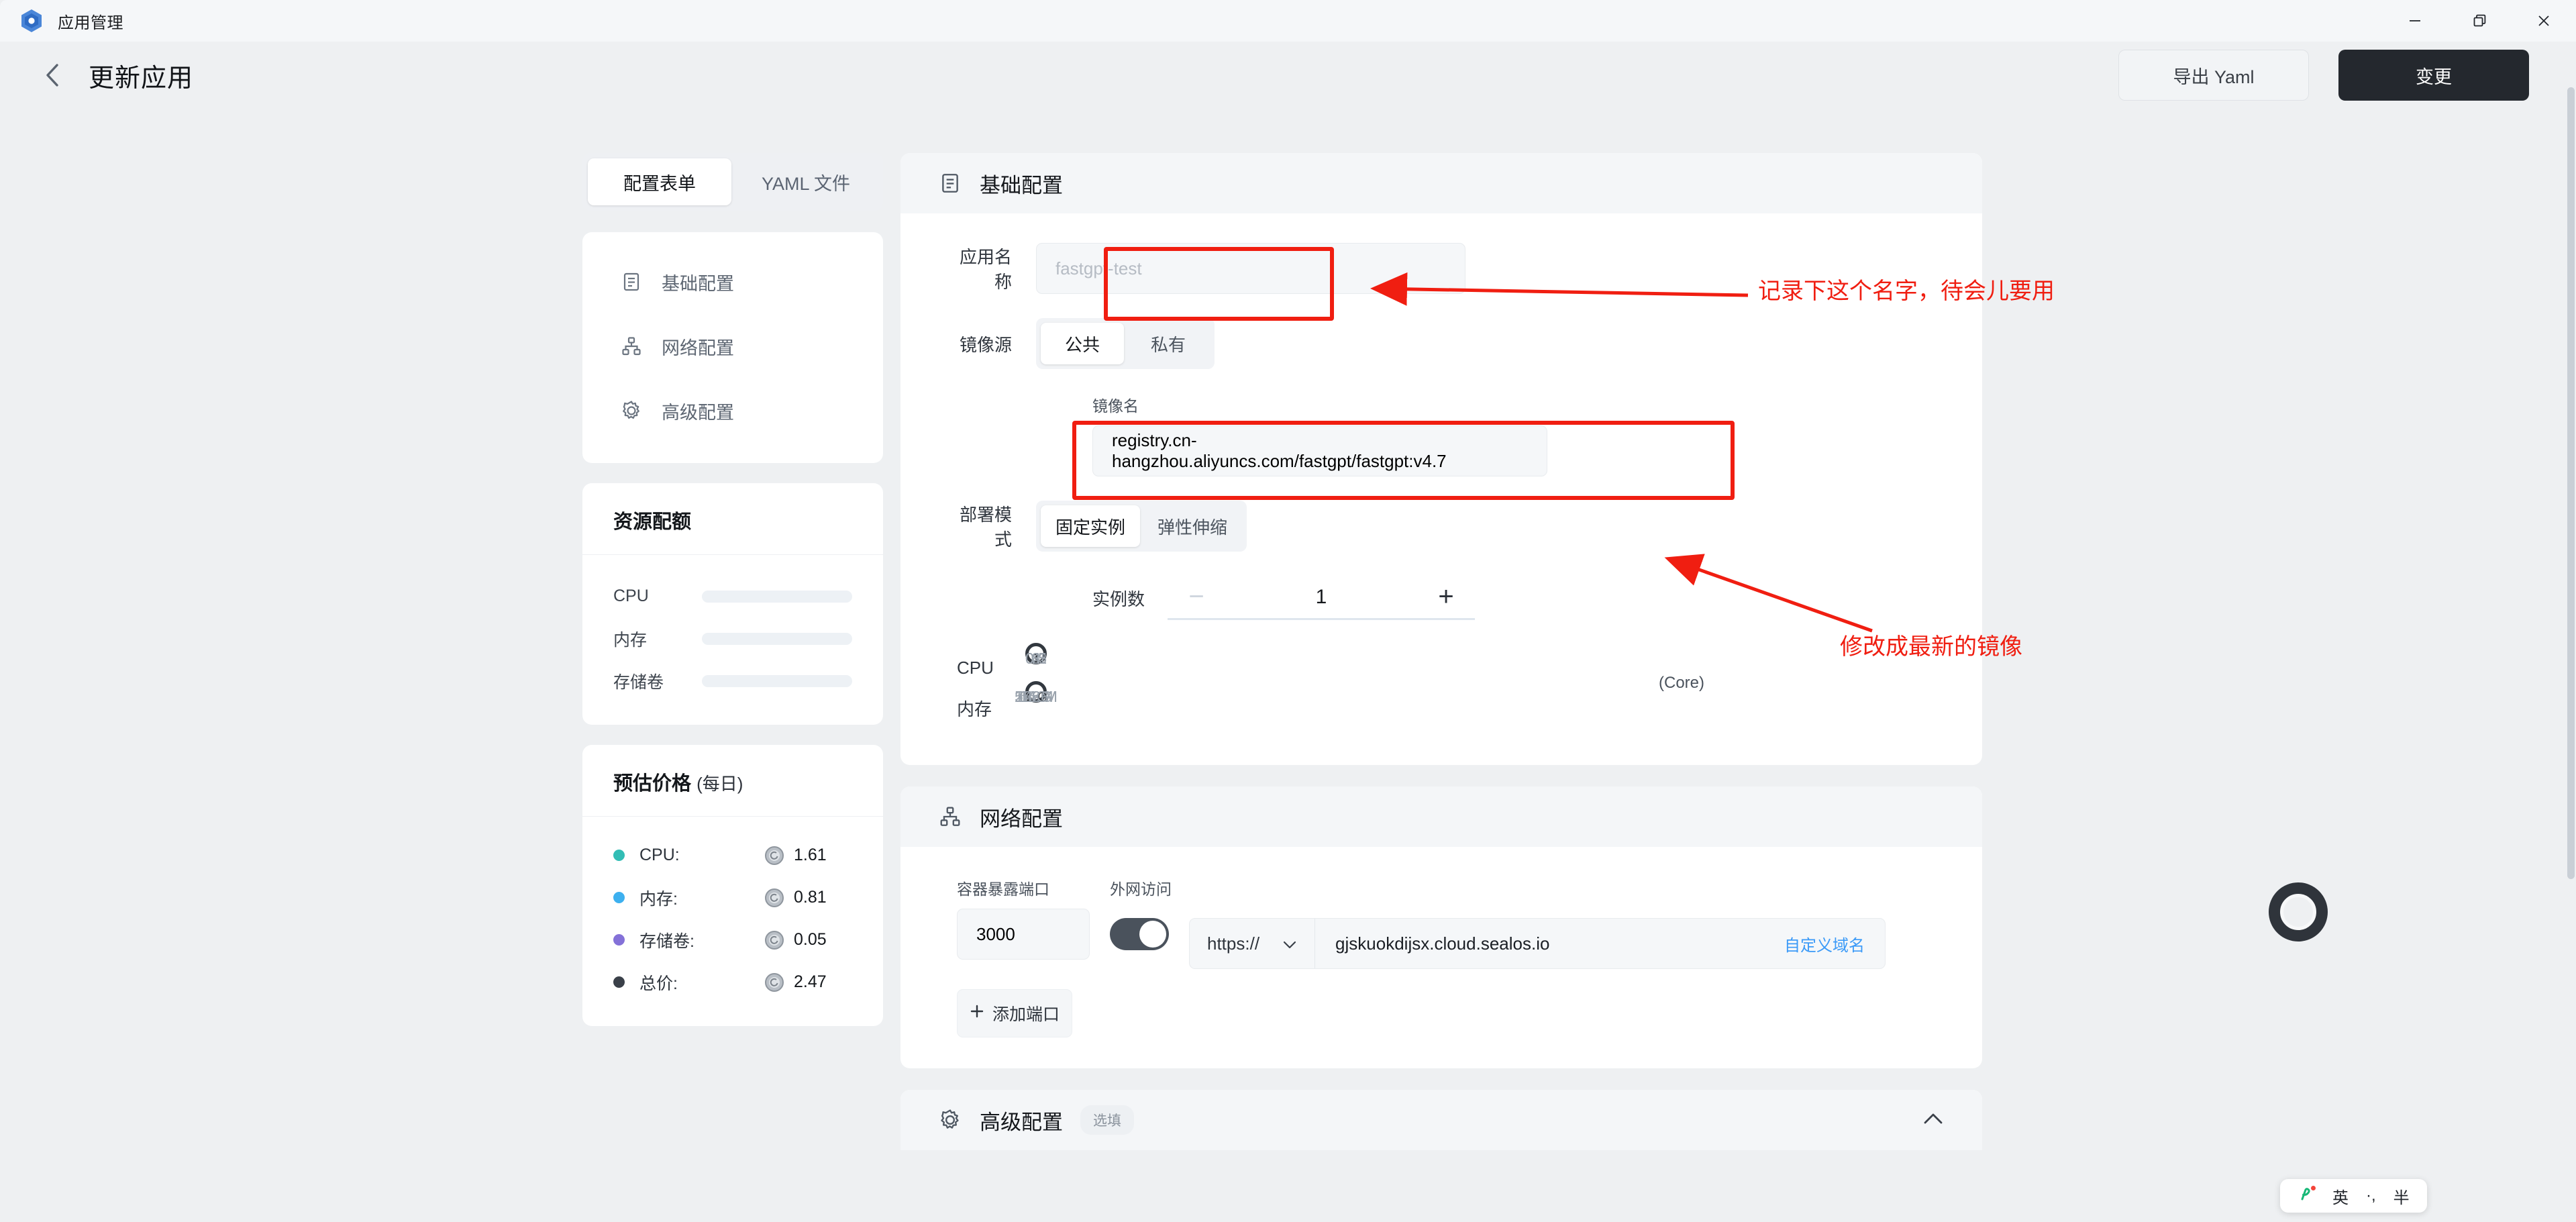 This screenshot has width=2576, height=1222. I want to click on quota-row: 内存, so click(732, 638).